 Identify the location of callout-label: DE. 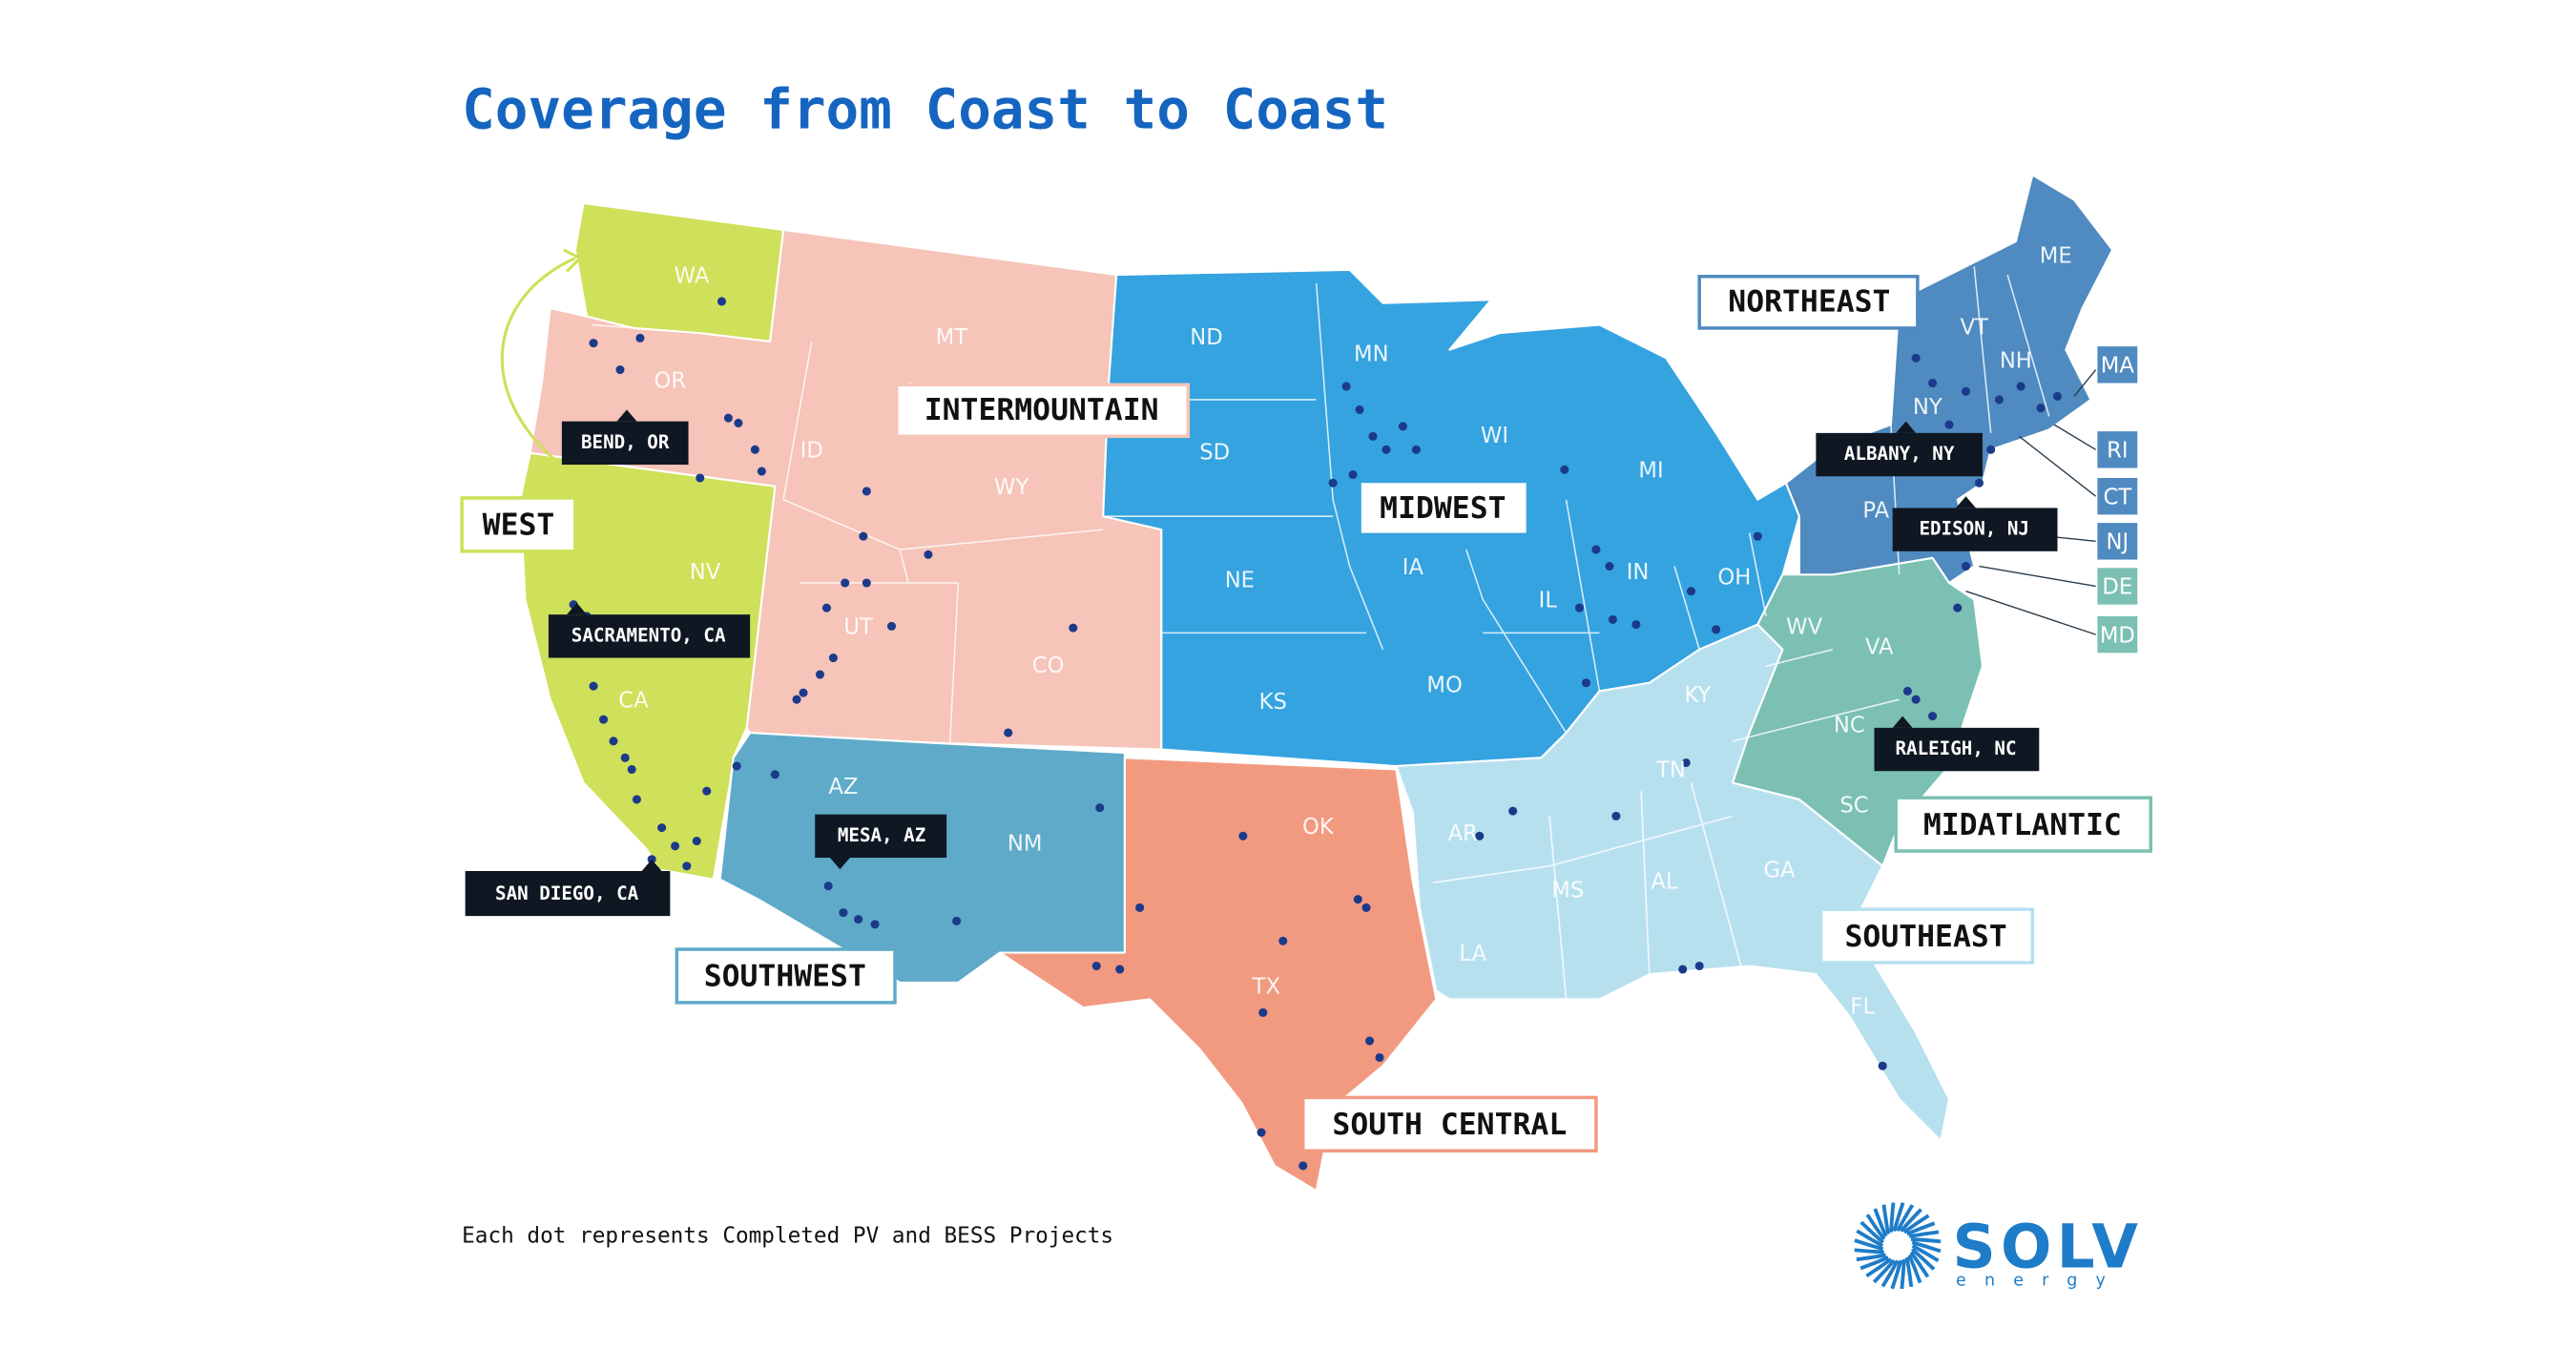
(2117, 588).